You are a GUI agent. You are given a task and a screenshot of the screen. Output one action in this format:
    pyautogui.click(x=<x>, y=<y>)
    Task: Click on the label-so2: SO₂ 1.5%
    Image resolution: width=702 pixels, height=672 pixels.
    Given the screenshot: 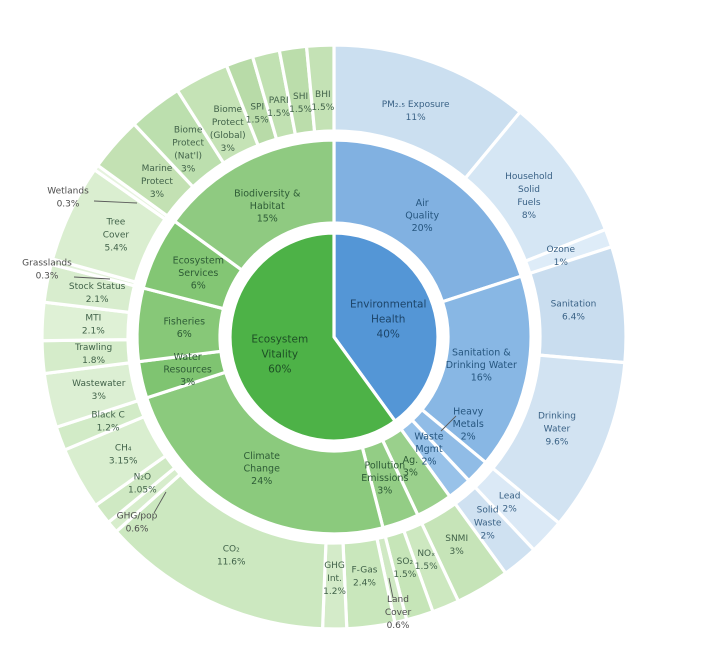 What is the action you would take?
    pyautogui.click(x=404, y=568)
    